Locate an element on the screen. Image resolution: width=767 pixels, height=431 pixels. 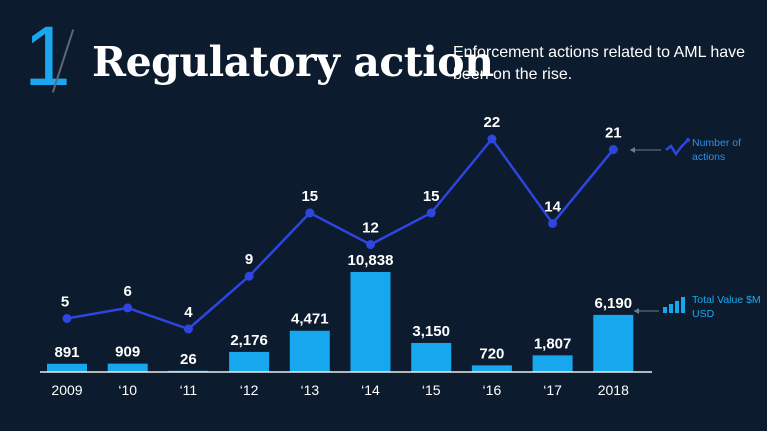
x-tick-label-8: ‘17 is located at coordinates (552, 390).